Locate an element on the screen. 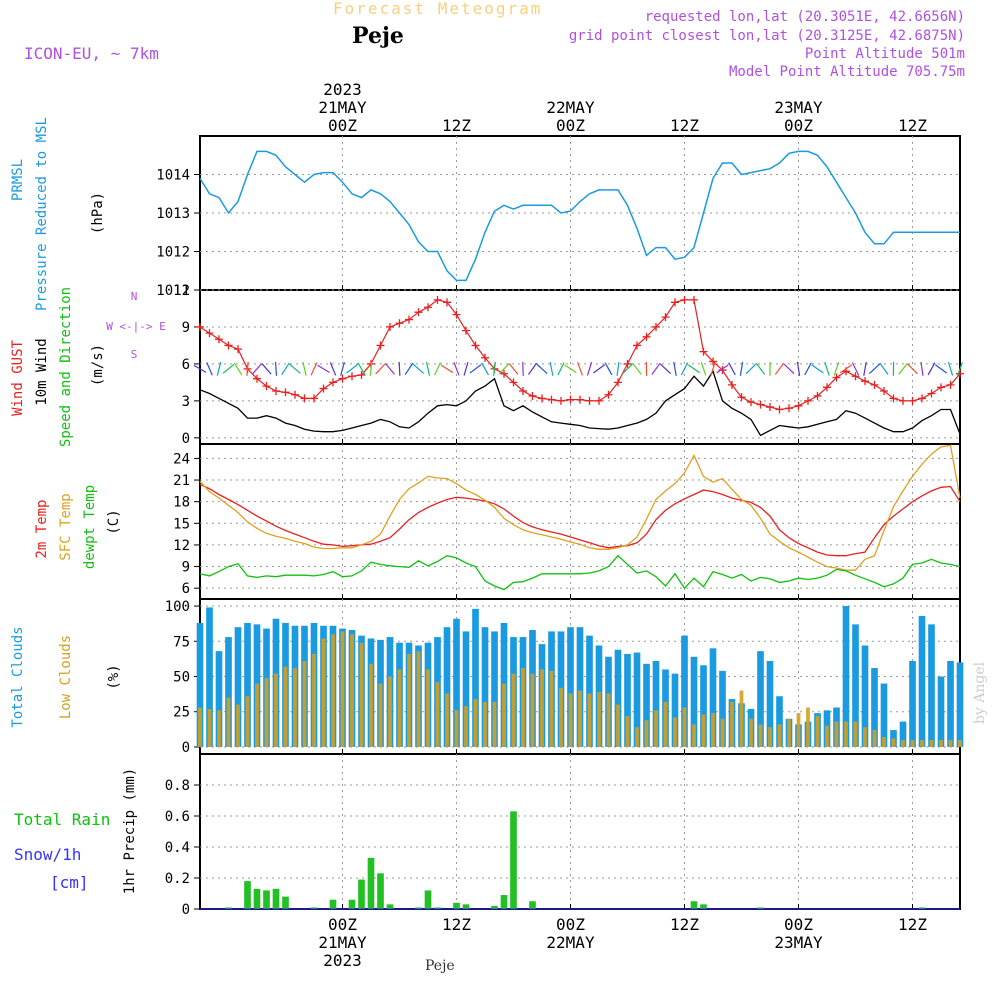 The width and height of the screenshot is (1000, 1000). time-label-top: 12Z is located at coordinates (456, 125).